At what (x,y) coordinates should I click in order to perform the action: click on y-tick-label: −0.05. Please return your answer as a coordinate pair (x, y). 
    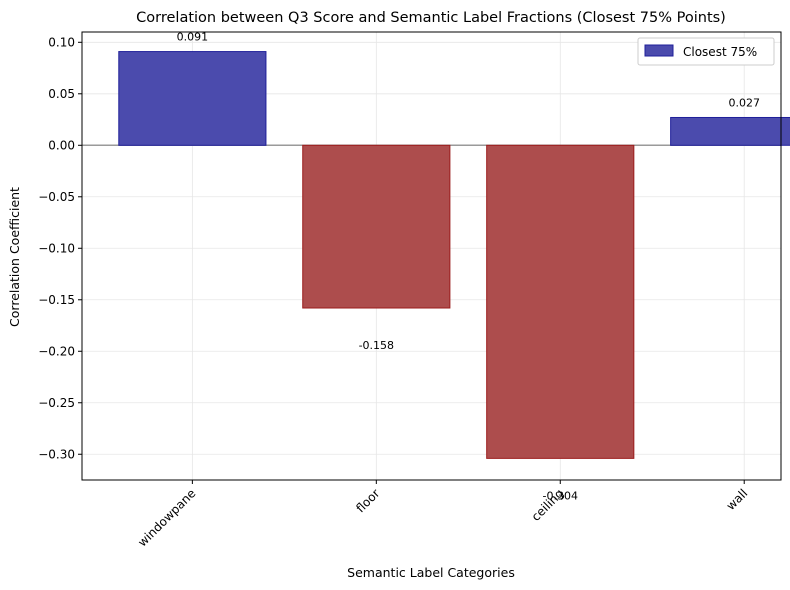
    Looking at the image, I should click on (56, 197).